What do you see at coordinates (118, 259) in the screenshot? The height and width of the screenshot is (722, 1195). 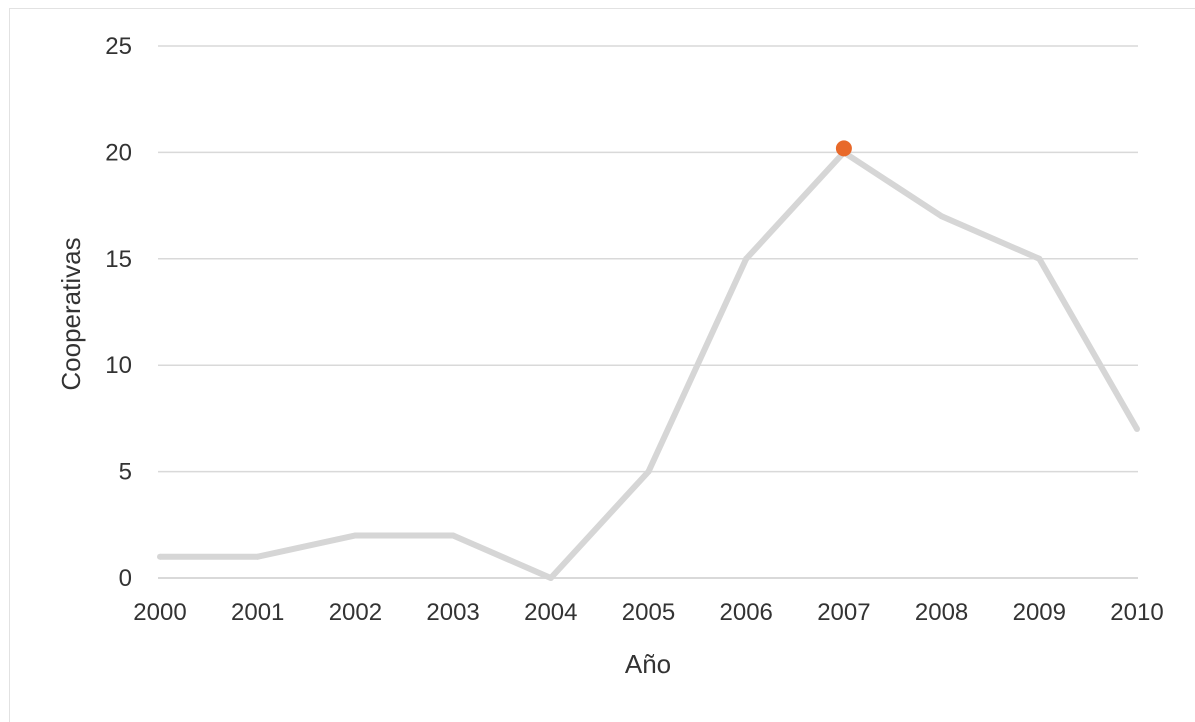 I see `y-tick-label: 15` at bounding box center [118, 259].